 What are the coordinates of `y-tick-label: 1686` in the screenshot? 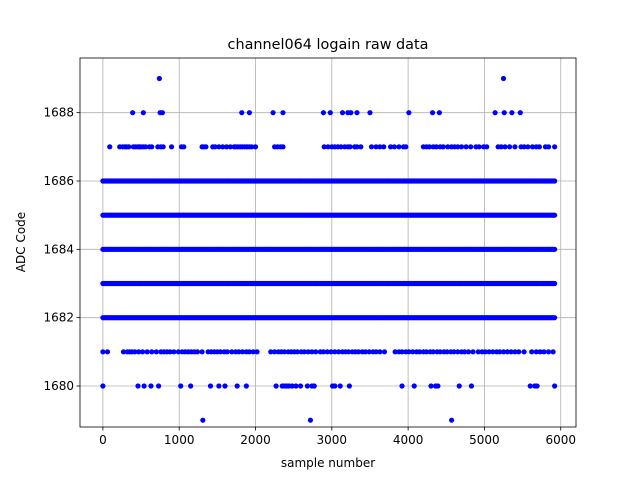 It's located at (58, 181).